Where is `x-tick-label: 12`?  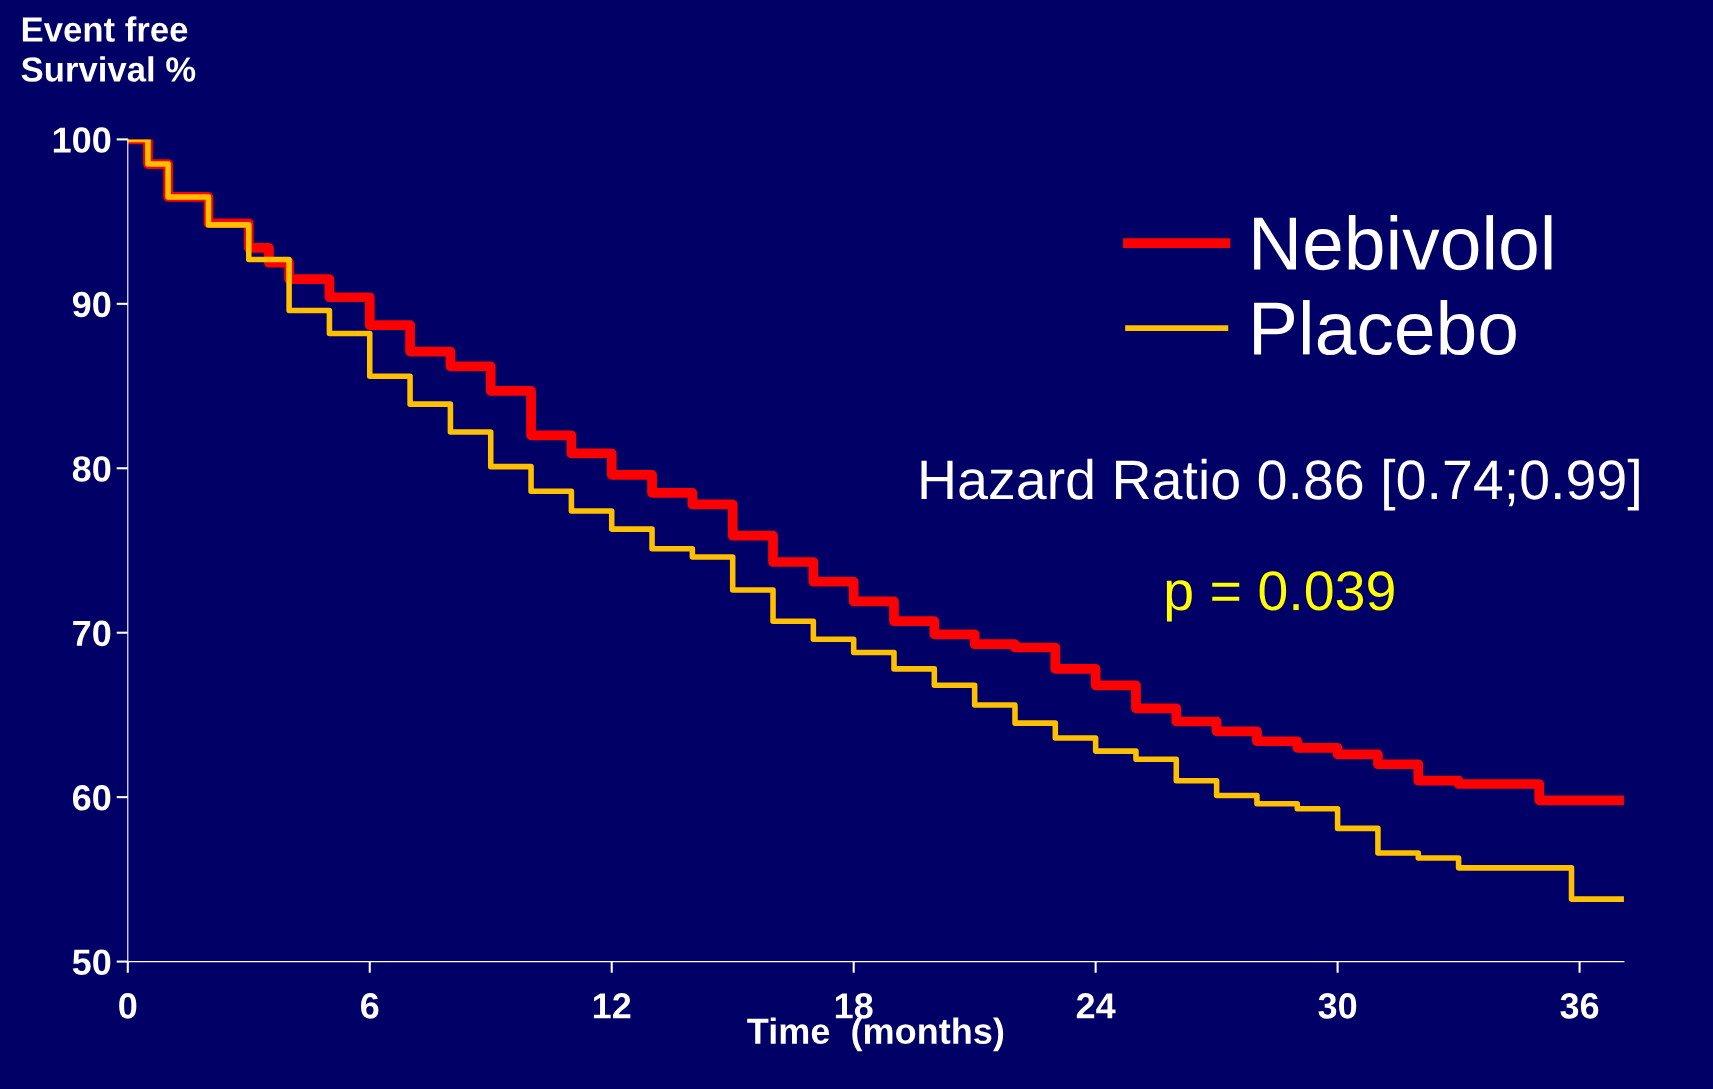
x-tick-label: 12 is located at coordinates (612, 1006).